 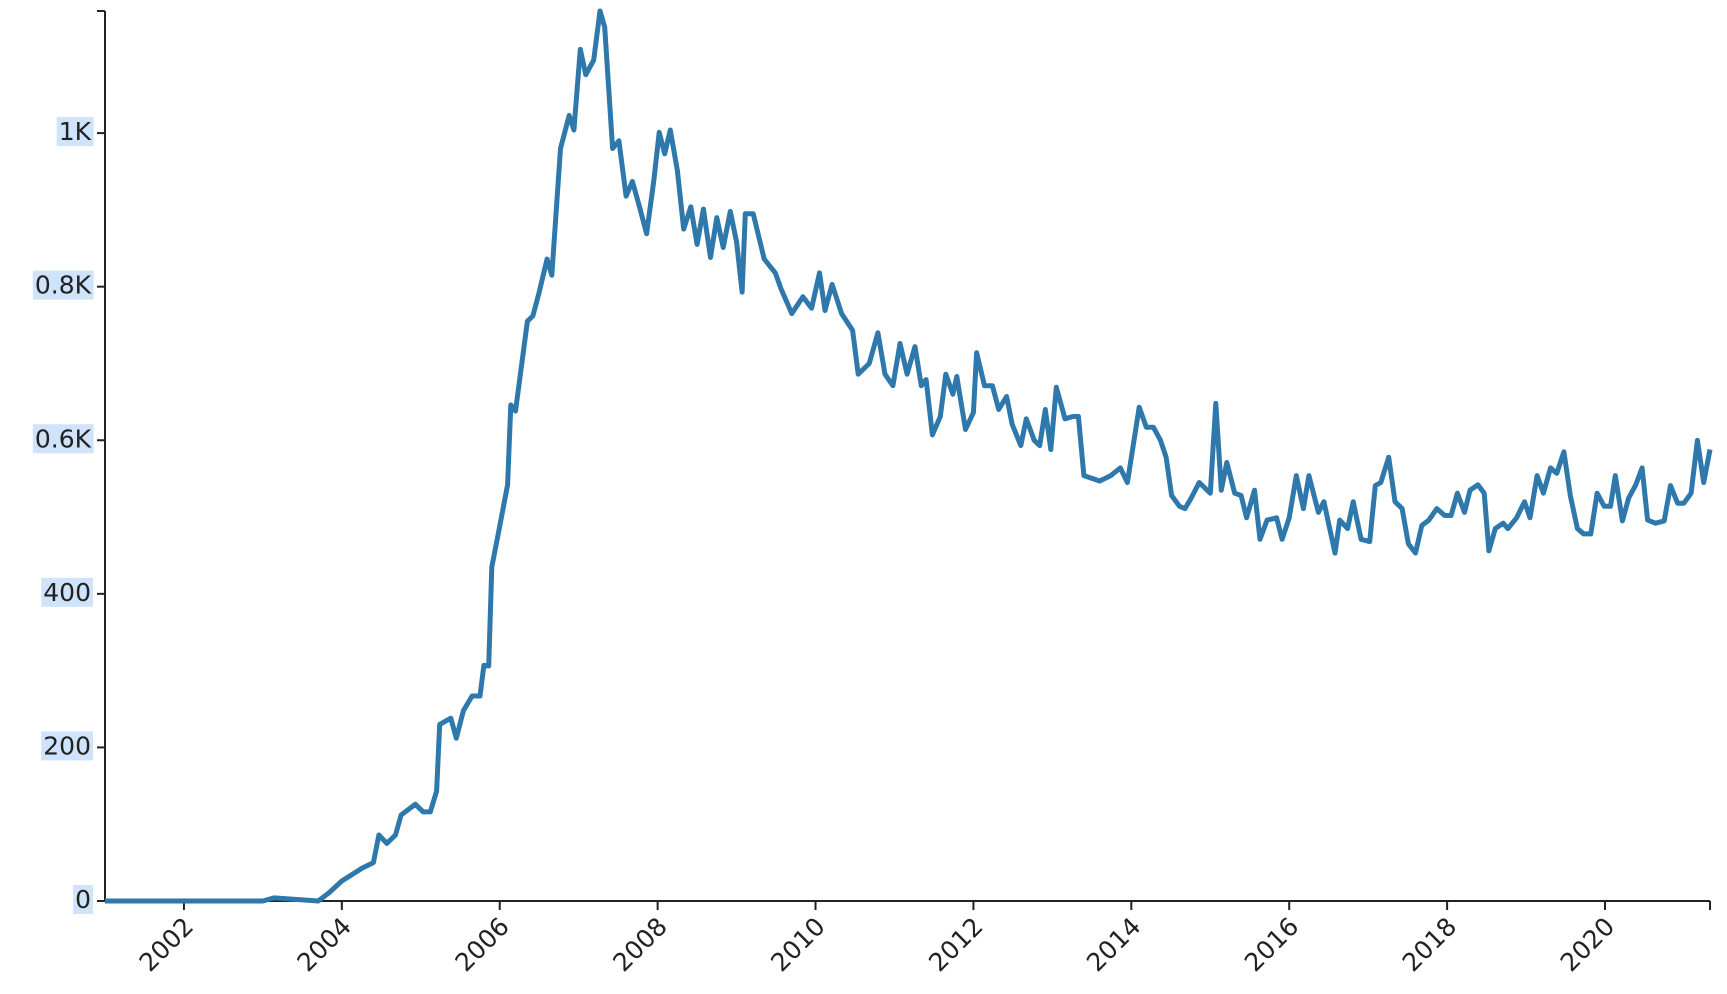 What do you see at coordinates (639, 944) in the screenshot?
I see `x-tick-label: 2008` at bounding box center [639, 944].